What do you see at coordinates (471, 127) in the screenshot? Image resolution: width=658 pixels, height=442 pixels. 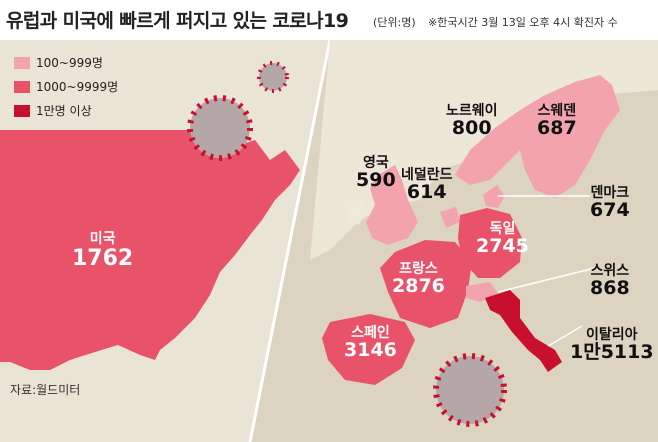 I see `label-norway-value: 800` at bounding box center [471, 127].